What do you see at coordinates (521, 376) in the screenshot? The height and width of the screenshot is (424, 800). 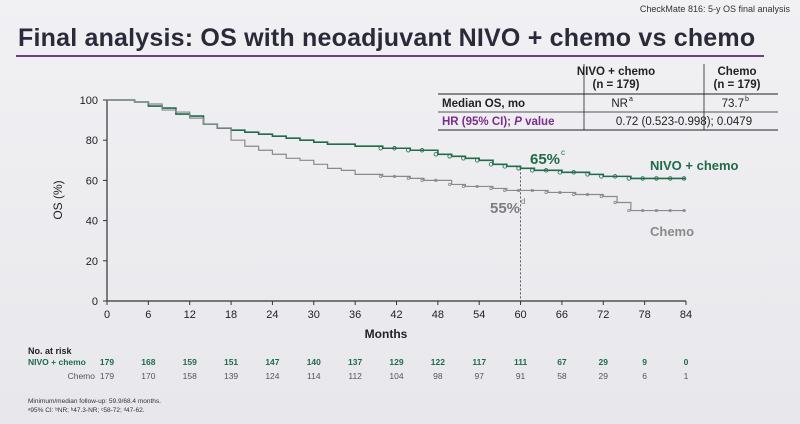 I see `risk-count: 91` at bounding box center [521, 376].